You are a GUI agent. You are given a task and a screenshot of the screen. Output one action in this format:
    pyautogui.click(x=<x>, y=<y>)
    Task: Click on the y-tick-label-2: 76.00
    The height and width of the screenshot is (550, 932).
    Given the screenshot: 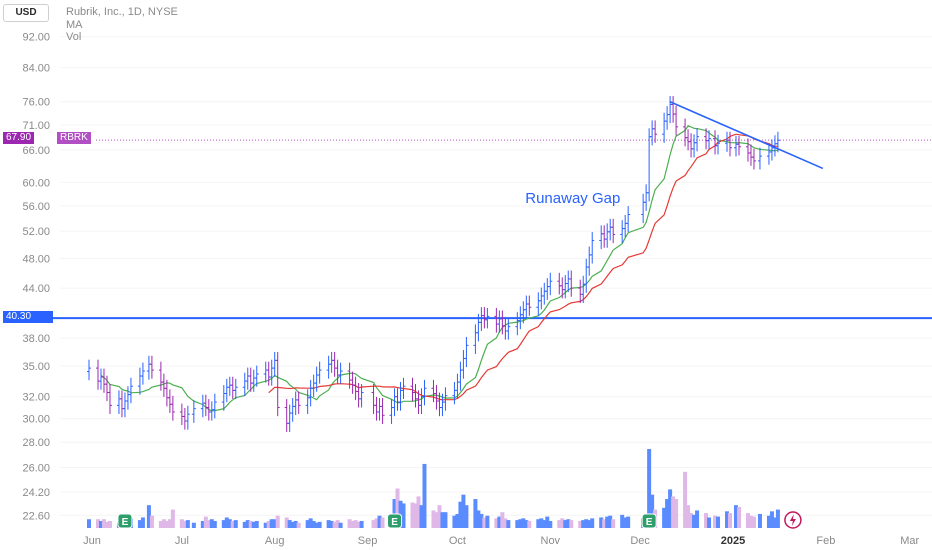 What is the action you would take?
    pyautogui.click(x=36, y=103)
    